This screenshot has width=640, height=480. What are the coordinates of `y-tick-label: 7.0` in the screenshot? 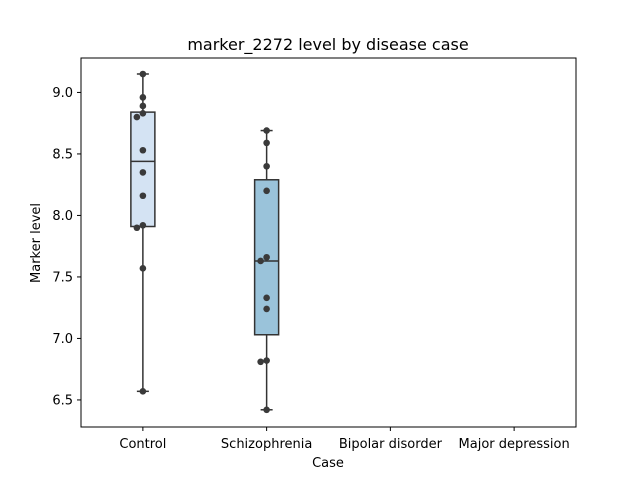 It's located at (62, 339).